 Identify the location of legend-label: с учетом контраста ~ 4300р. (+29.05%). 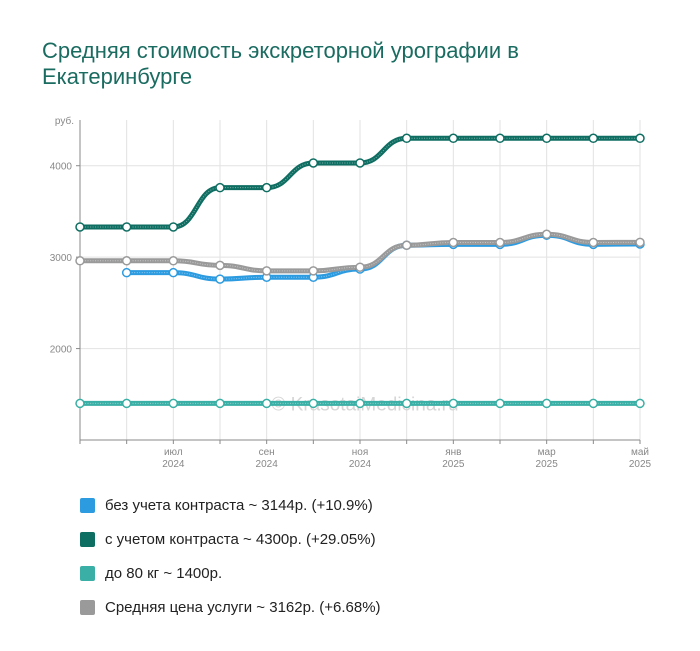
(240, 539).